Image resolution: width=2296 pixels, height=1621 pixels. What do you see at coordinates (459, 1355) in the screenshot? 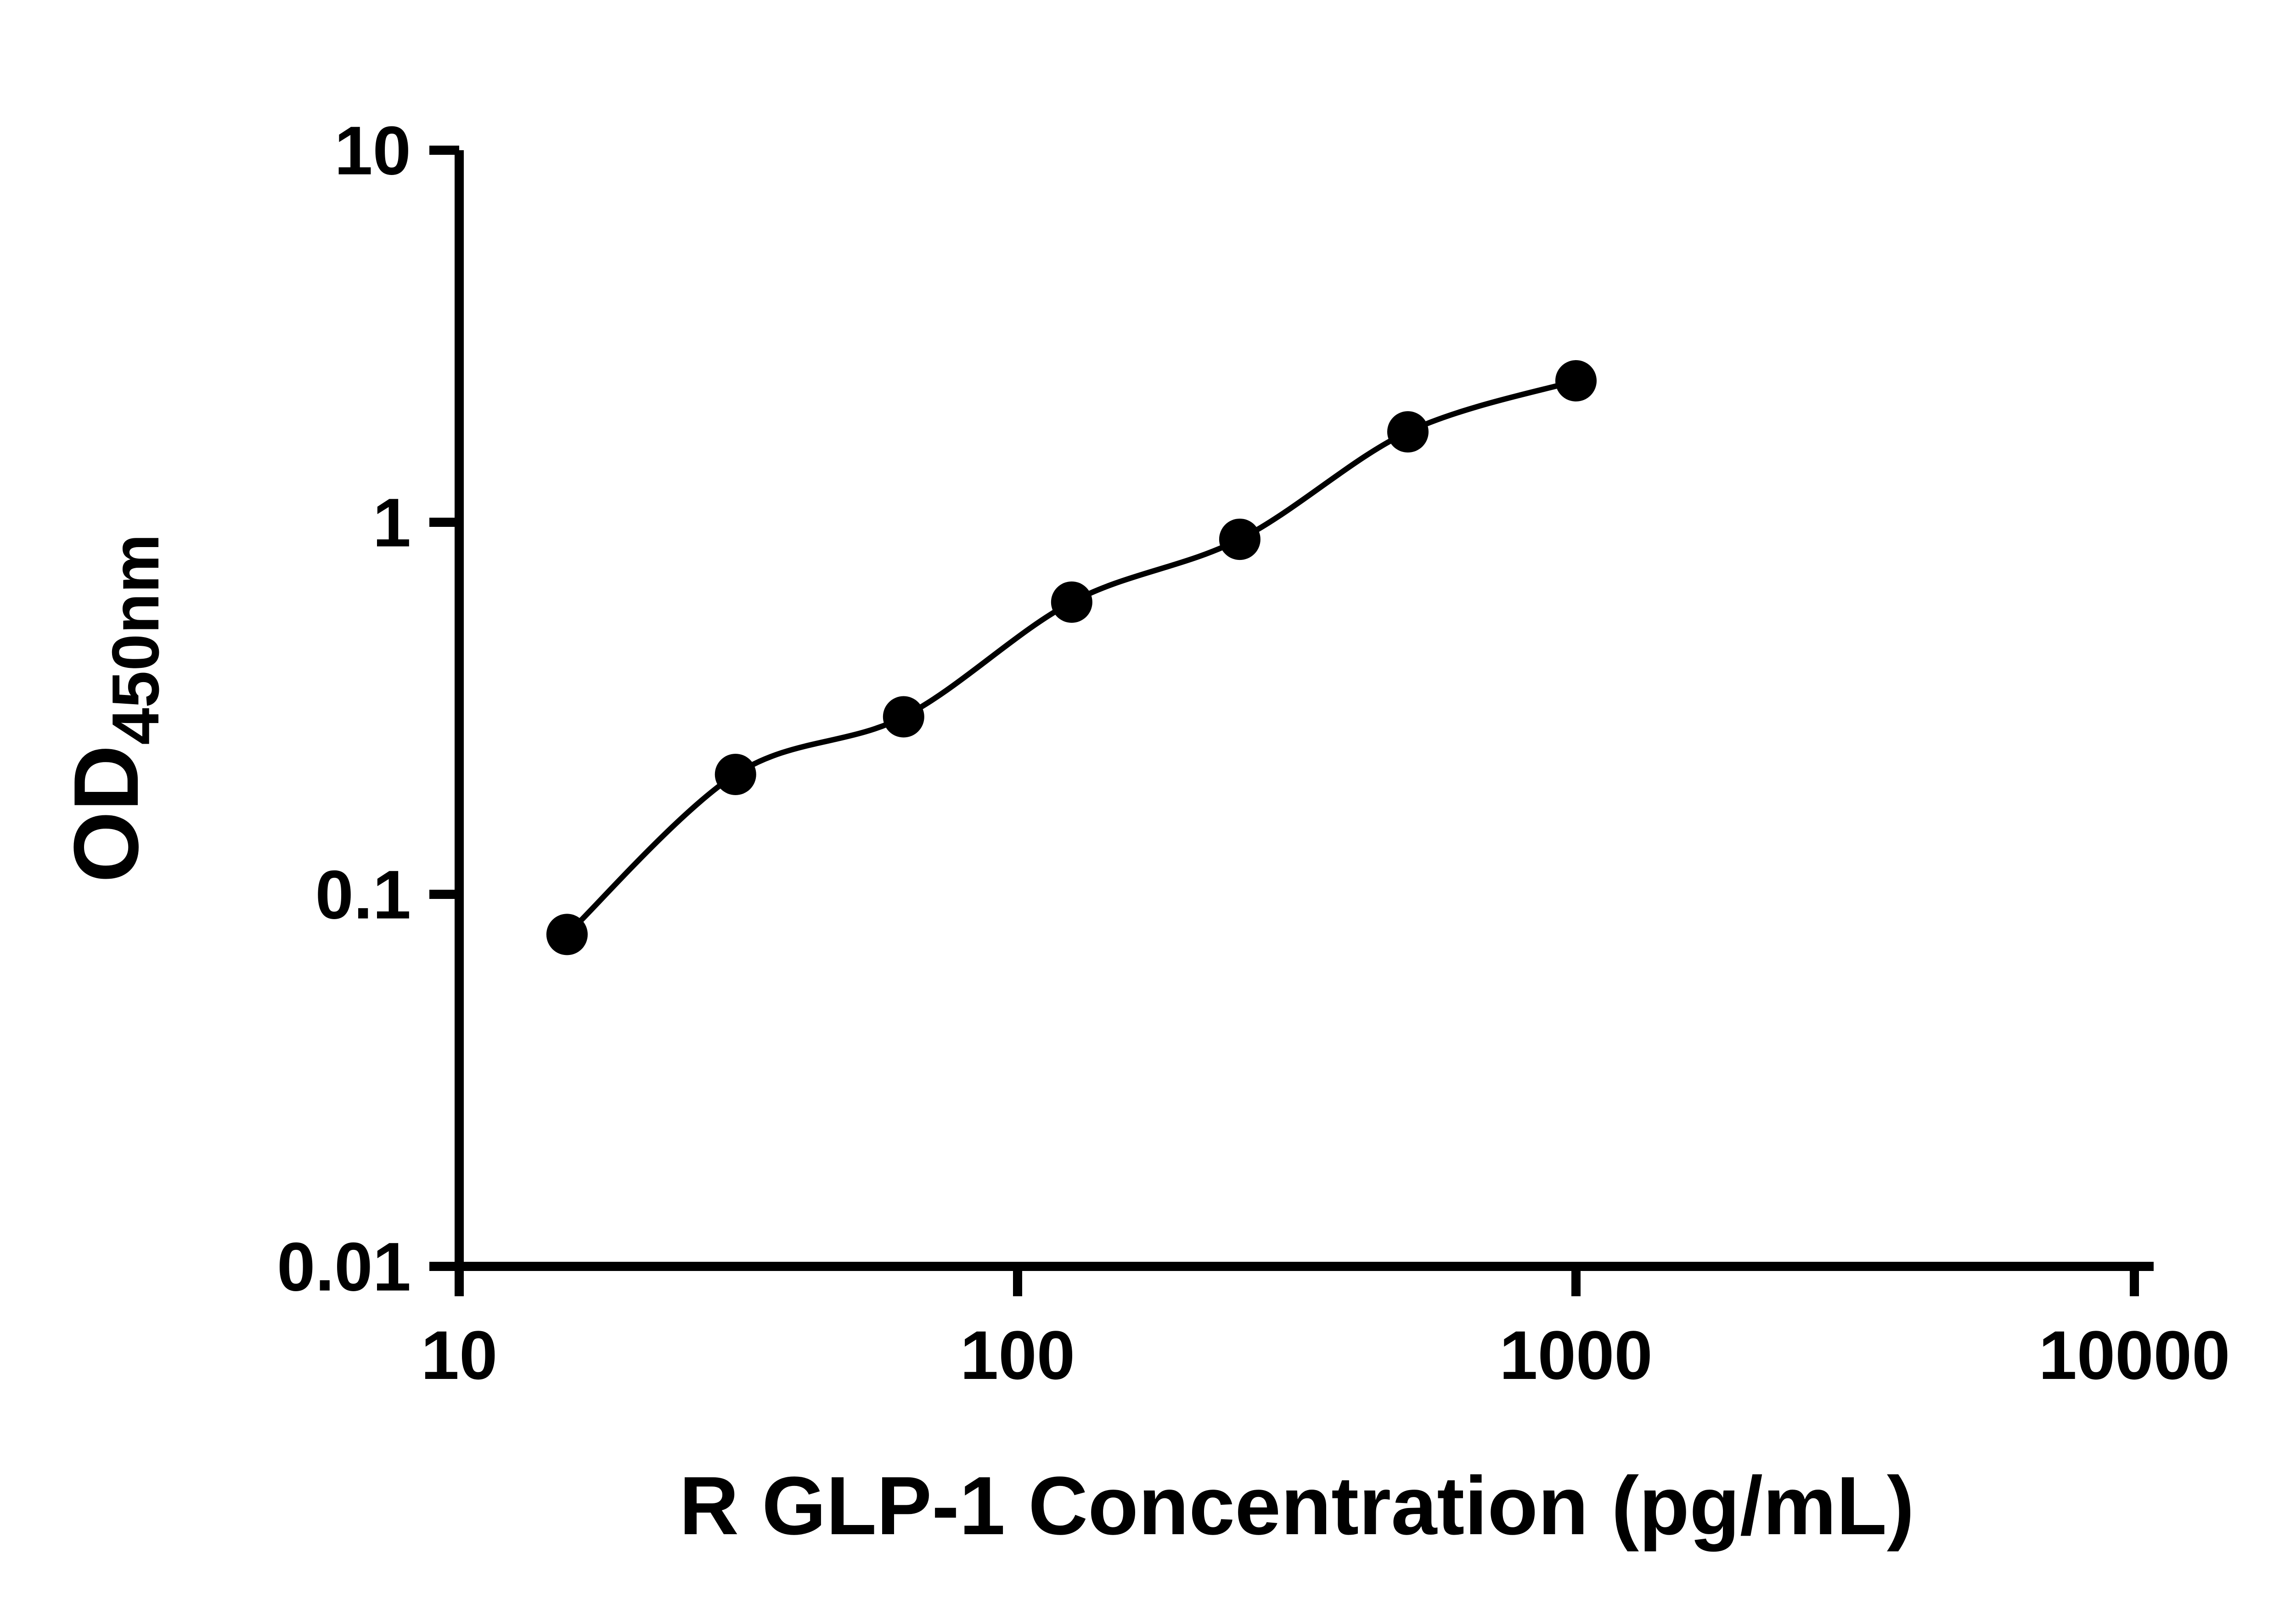
I see `x-tick-label: 10` at bounding box center [459, 1355].